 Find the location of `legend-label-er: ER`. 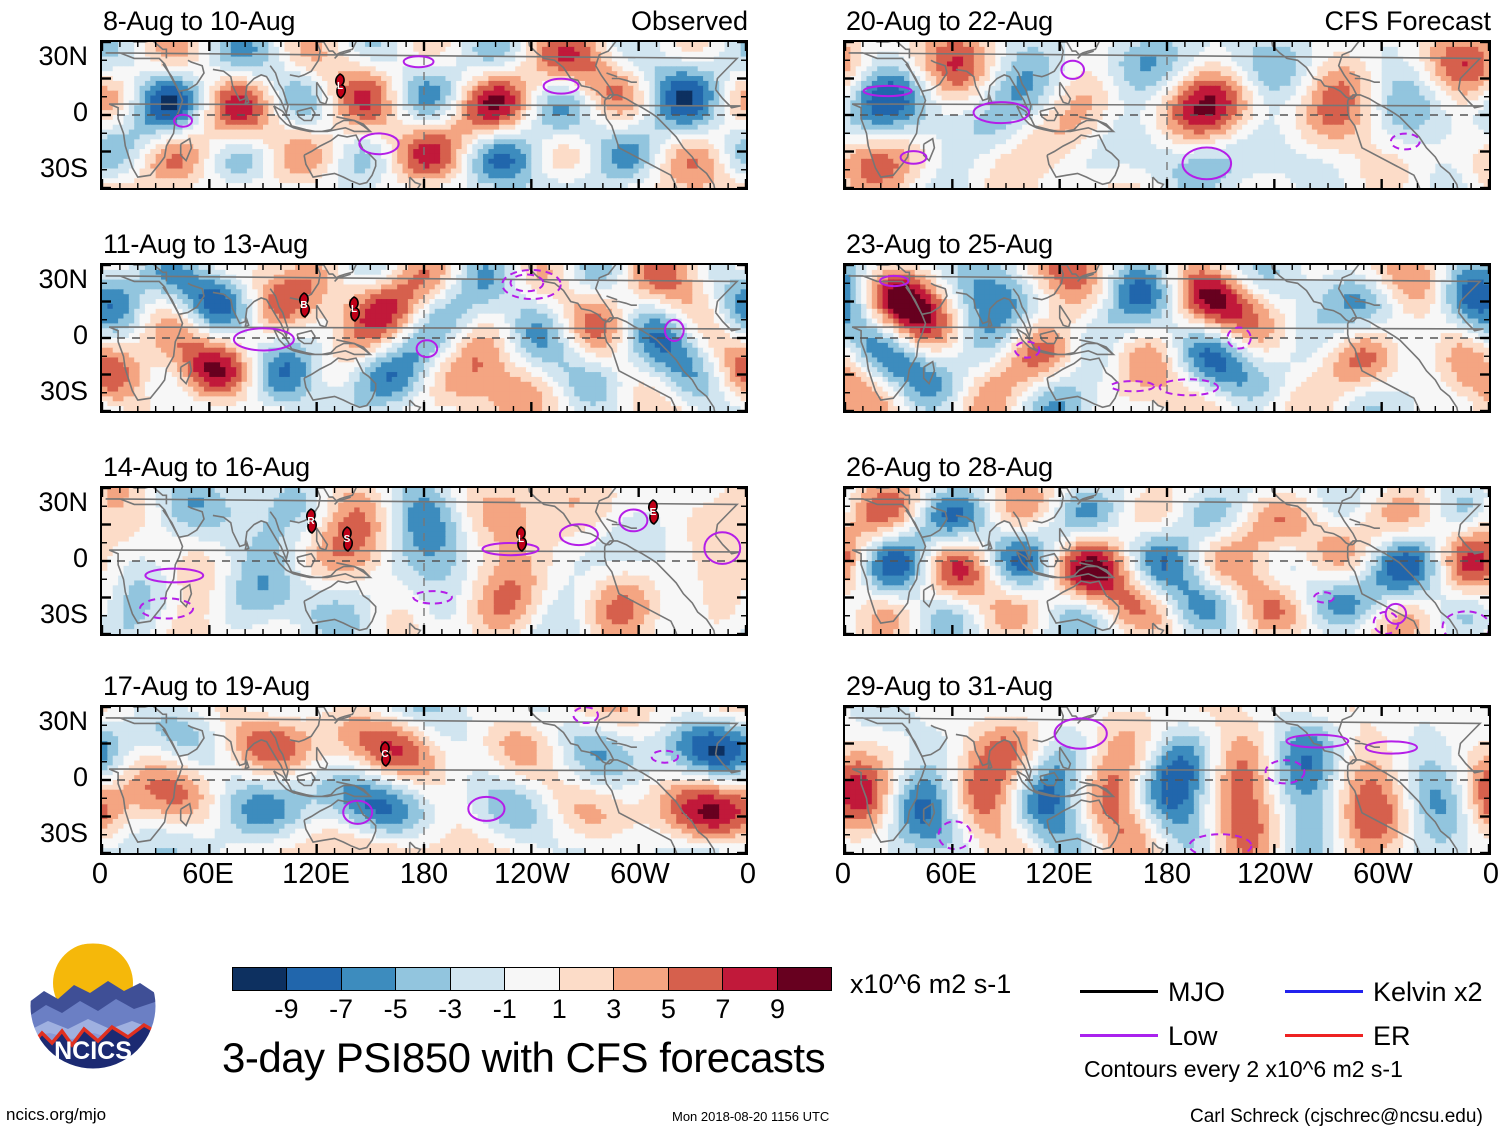

legend-label-er: ER is located at coordinates (1392, 1036).